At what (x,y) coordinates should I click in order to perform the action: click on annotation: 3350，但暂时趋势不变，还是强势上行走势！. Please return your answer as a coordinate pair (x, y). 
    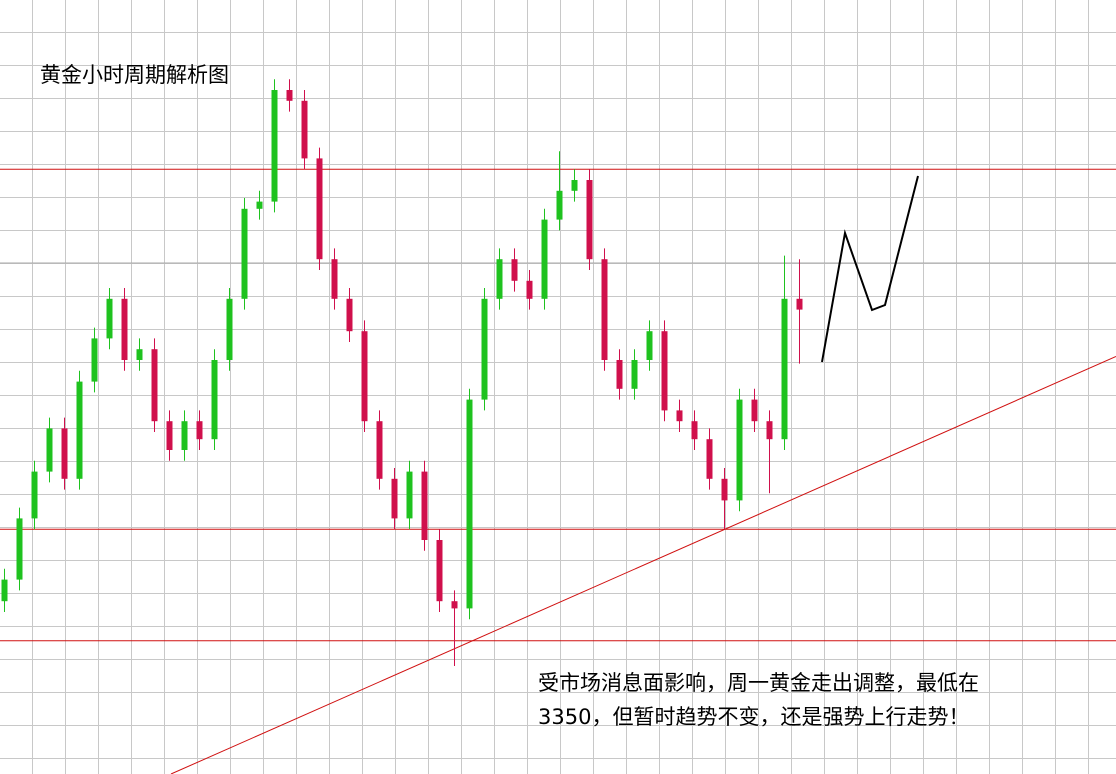
    Looking at the image, I should click on (753, 717).